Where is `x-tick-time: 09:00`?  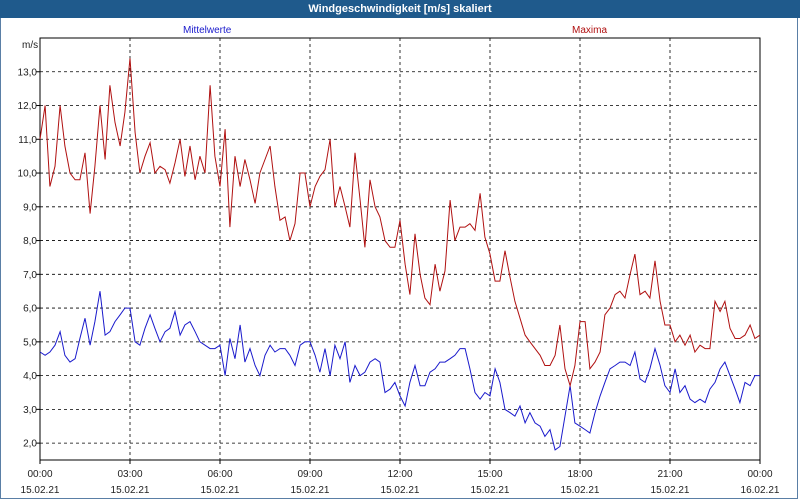
x-tick-time: 09:00 is located at coordinates (309, 474).